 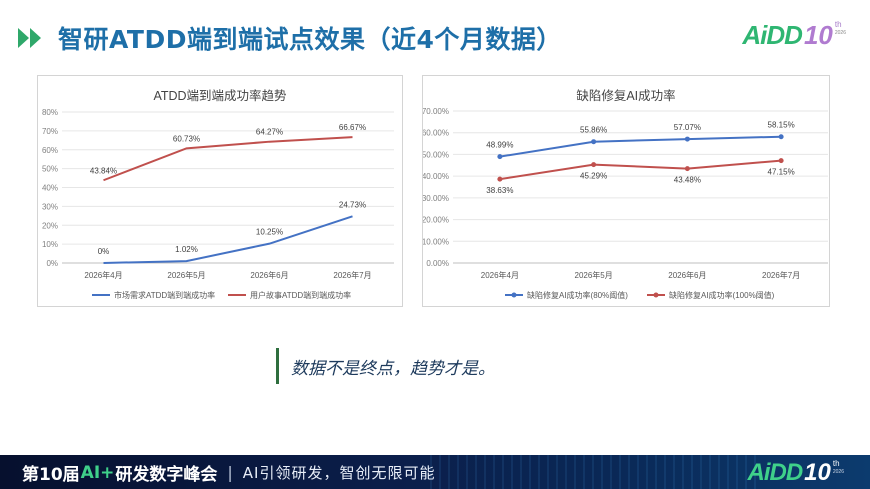 What do you see at coordinates (436, 133) in the screenshot?
I see `y-tick-label: 60.00%` at bounding box center [436, 133].